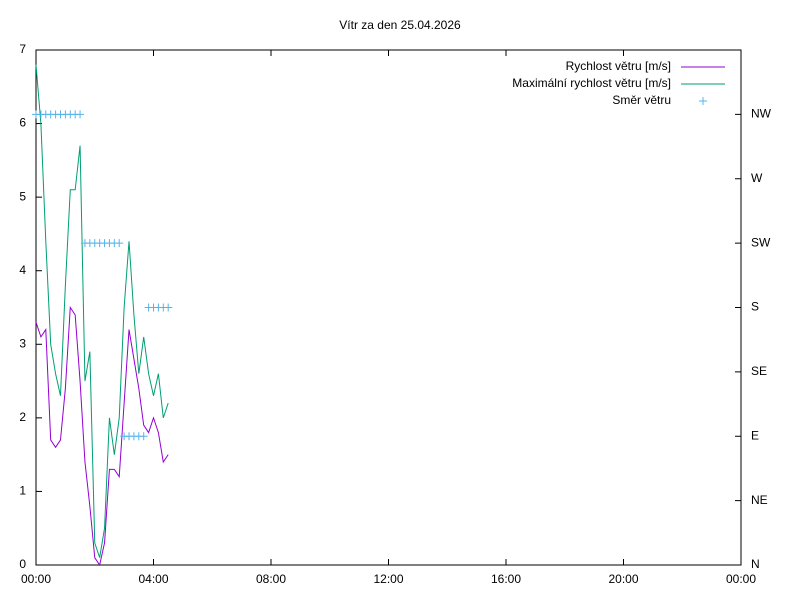  Describe the element at coordinates (755, 307) in the screenshot. I see `y2-tick-label: S` at that location.